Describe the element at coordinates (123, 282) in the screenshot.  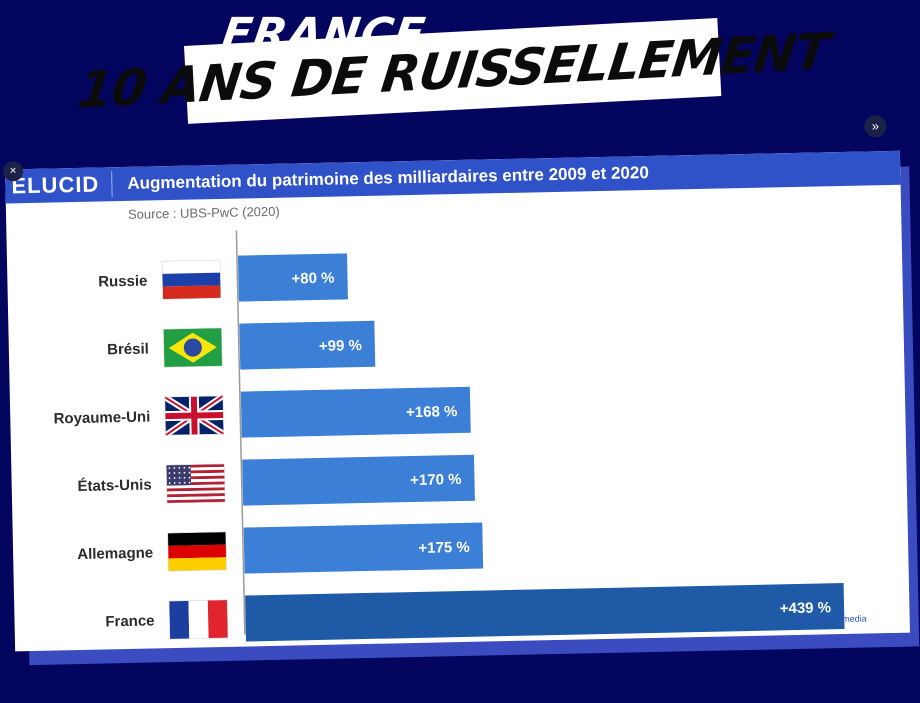
I see `category-label: Russie` at that location.